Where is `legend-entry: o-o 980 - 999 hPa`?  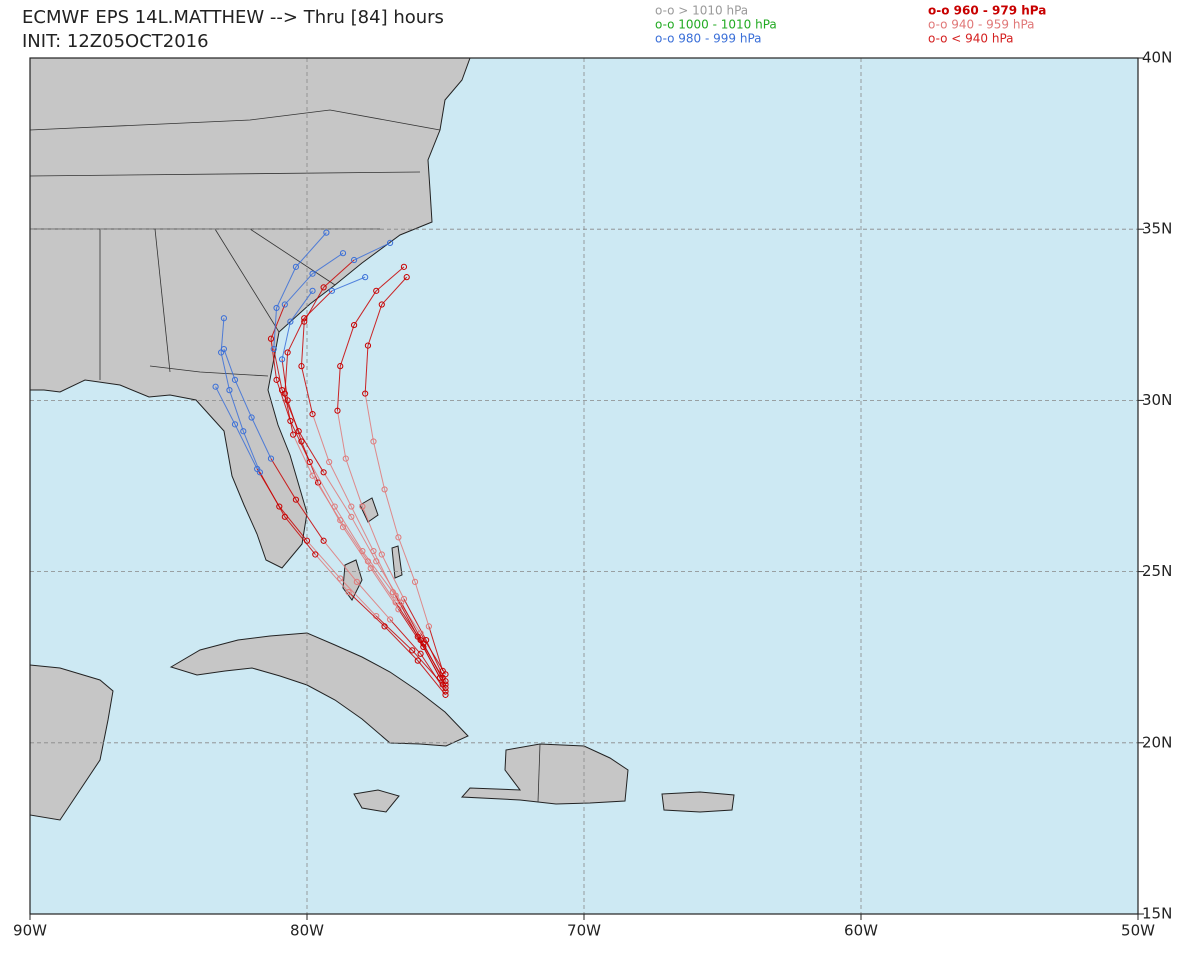
legend-entry: o-o 980 - 999 hPa is located at coordinates (708, 39).